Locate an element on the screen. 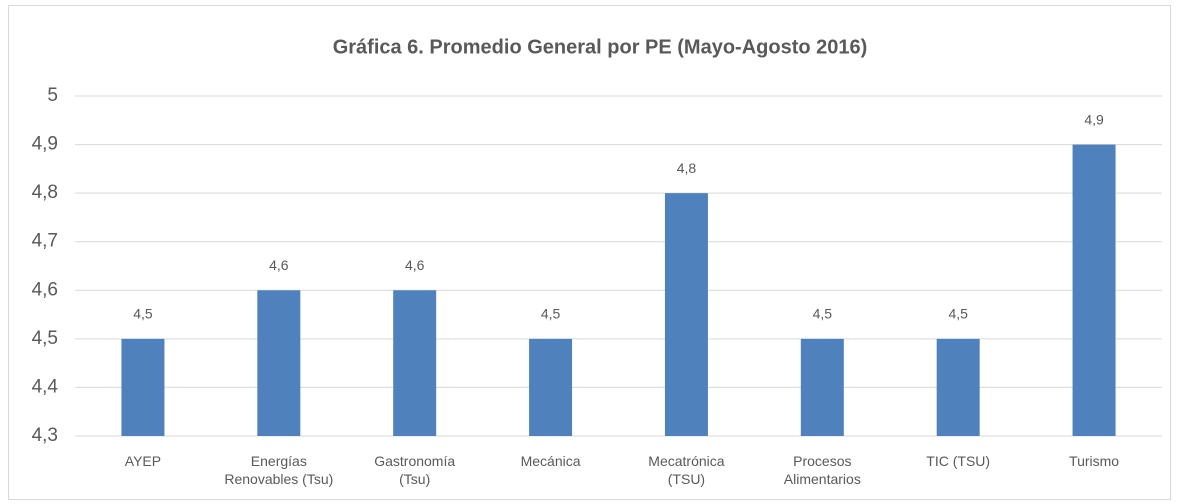 This screenshot has width=1179, height=504. x-tick-label: Gastronomía (Tsu) is located at coordinates (415, 470).